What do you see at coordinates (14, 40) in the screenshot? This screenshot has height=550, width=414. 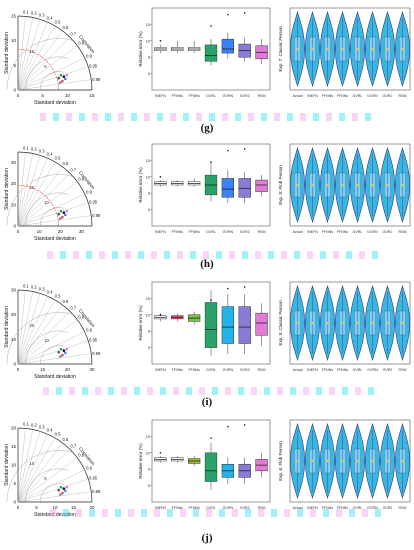 I see `taylor-y-tick: 10` at bounding box center [14, 40].